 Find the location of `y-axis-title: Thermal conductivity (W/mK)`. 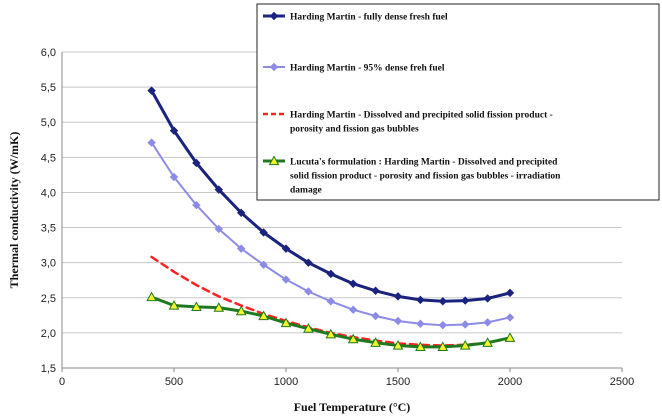

y-axis-title: Thermal conductivity (W/mK) is located at coordinates (14, 210).